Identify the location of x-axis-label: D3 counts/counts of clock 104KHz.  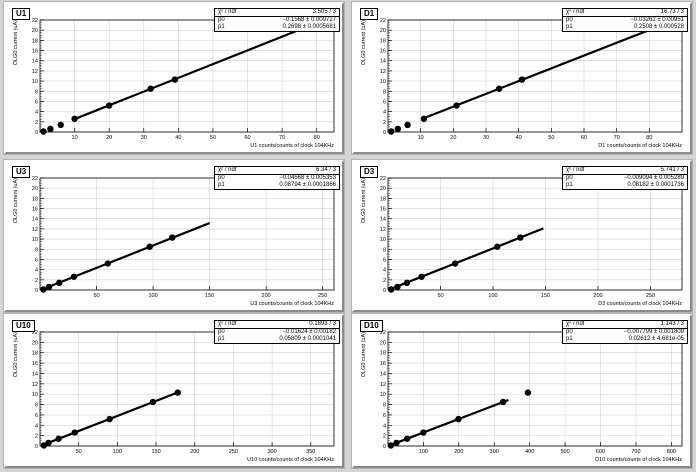
(640, 304).